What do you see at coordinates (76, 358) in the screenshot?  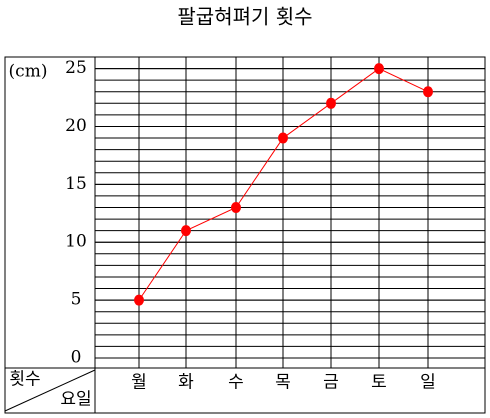 I see `y-tick-label: 0` at bounding box center [76, 358].